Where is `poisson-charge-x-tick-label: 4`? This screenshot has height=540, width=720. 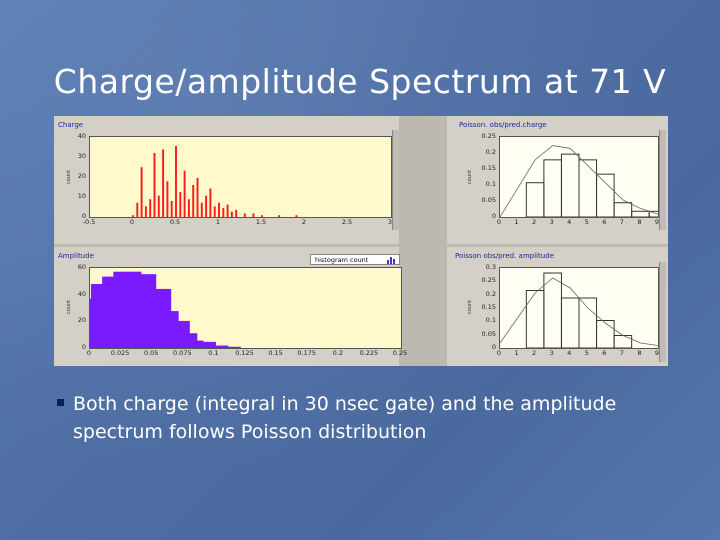 poisson-charge-x-tick-label: 4 is located at coordinates (569, 222).